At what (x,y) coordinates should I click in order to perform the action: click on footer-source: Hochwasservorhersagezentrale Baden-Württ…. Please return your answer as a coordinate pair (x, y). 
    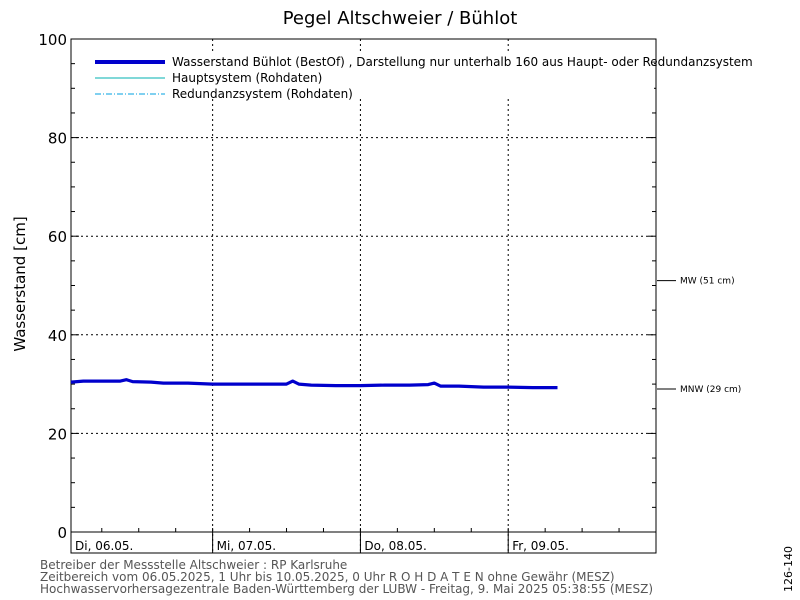
    Looking at the image, I should click on (346, 589).